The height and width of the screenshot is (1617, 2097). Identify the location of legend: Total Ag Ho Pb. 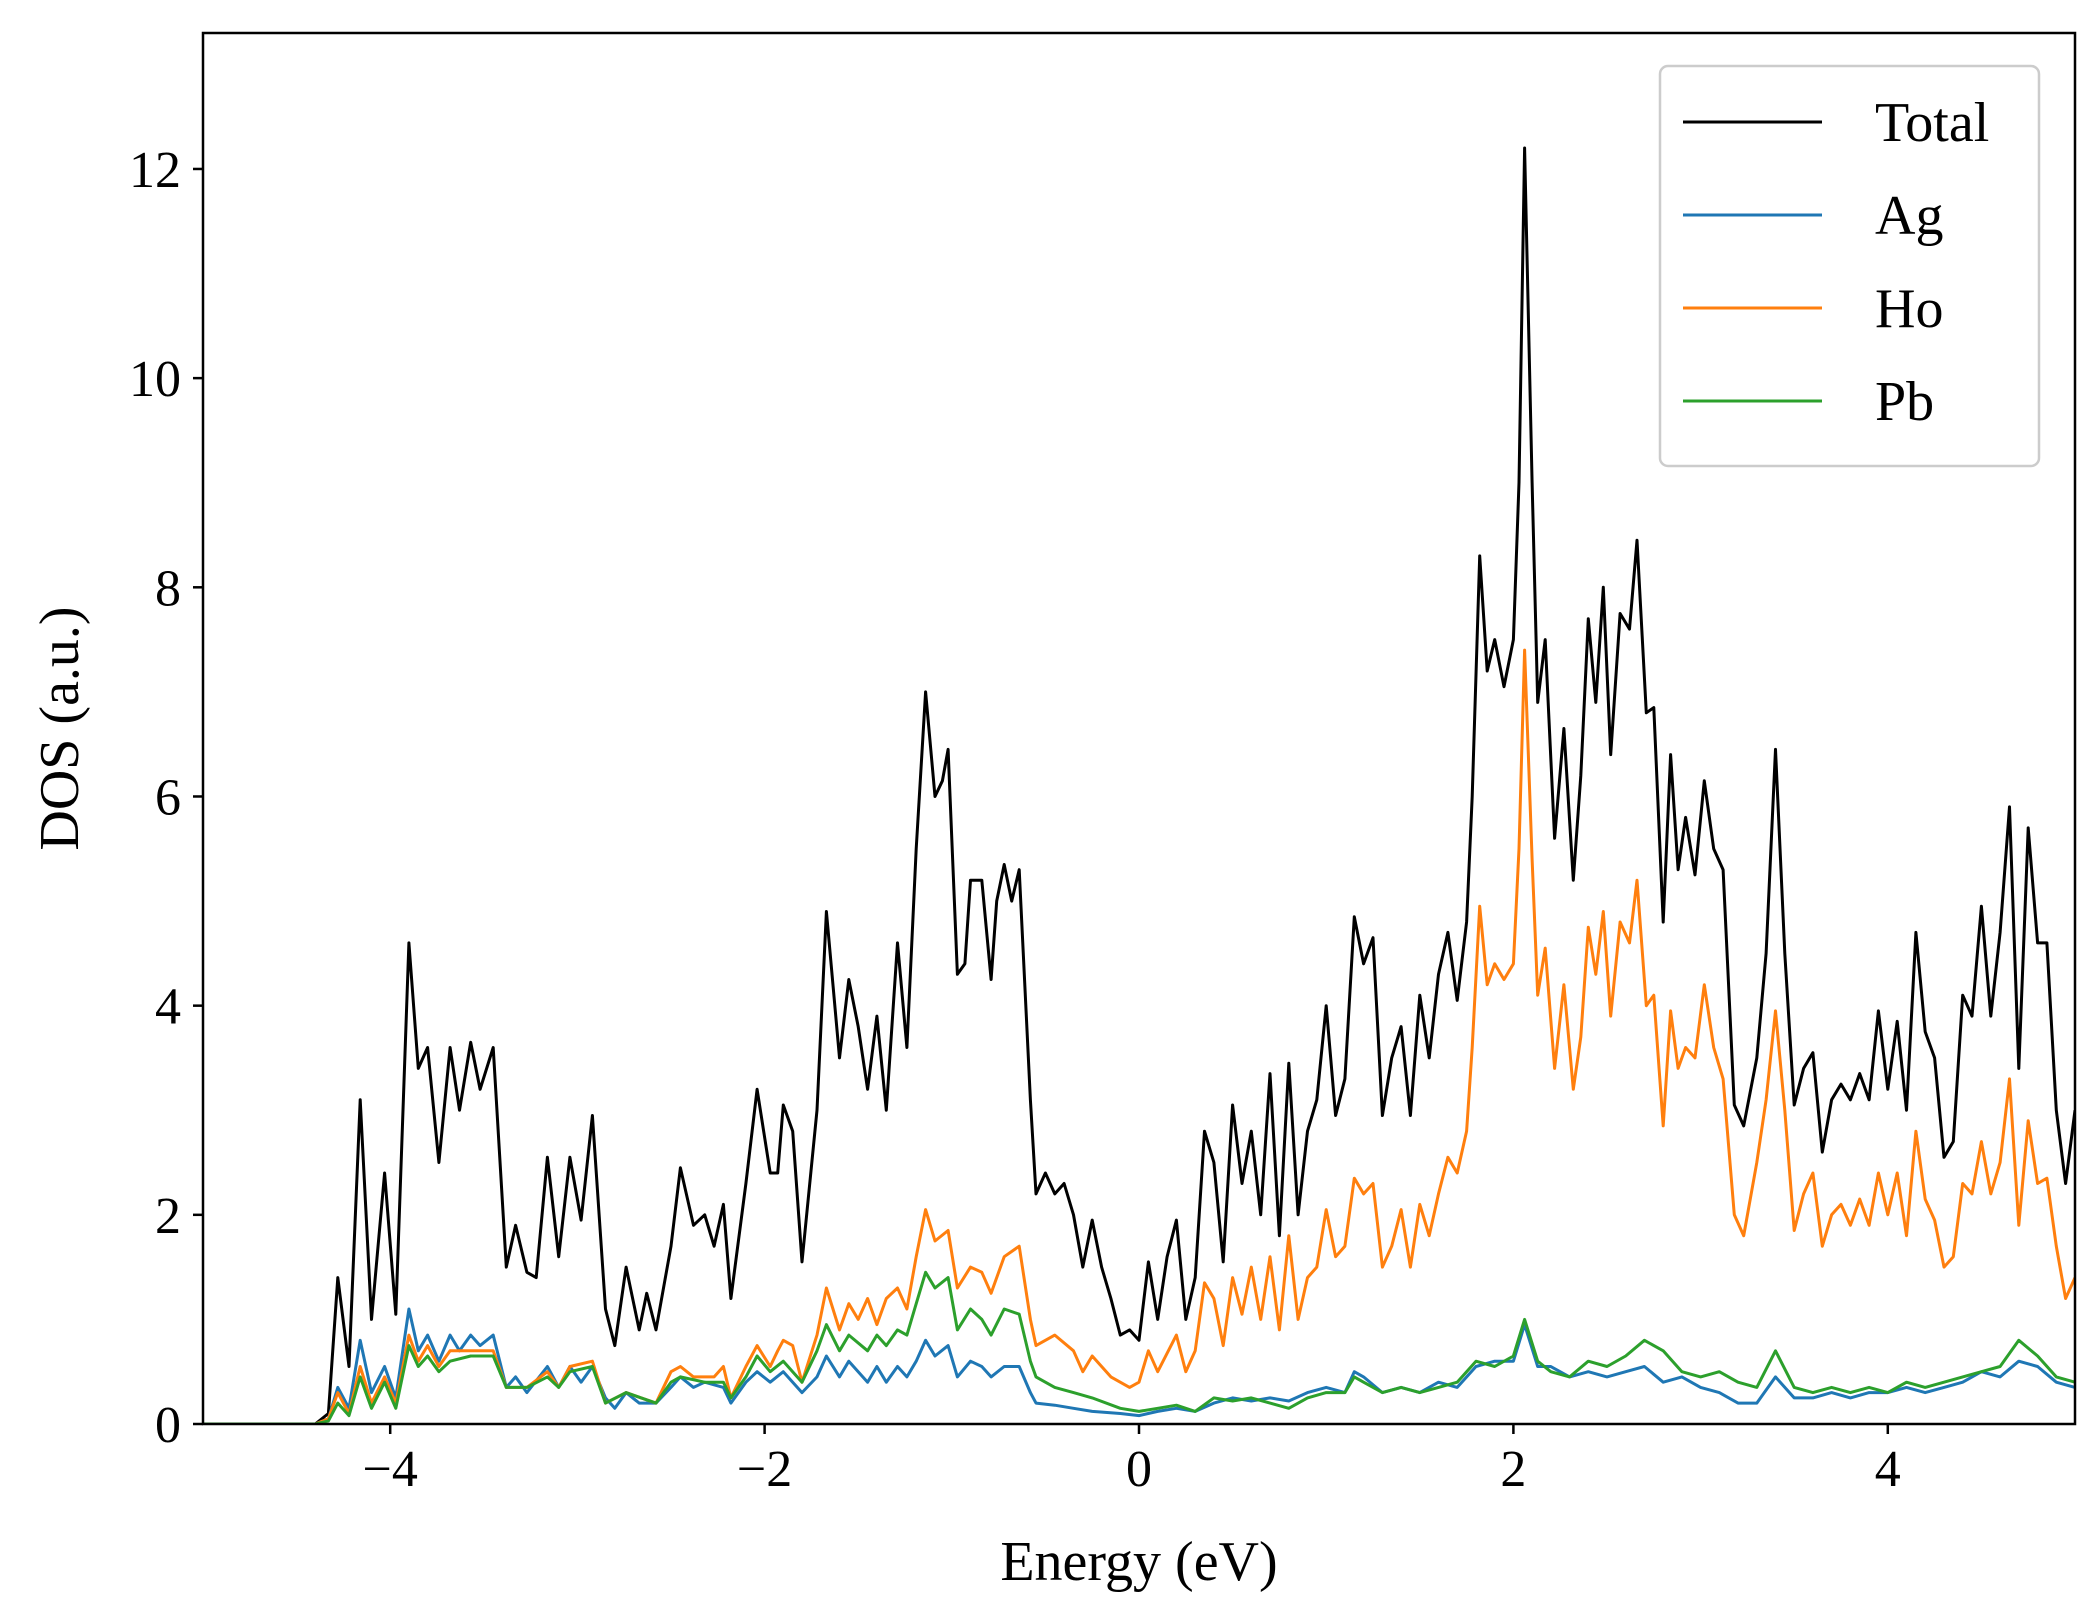
(1849, 266).